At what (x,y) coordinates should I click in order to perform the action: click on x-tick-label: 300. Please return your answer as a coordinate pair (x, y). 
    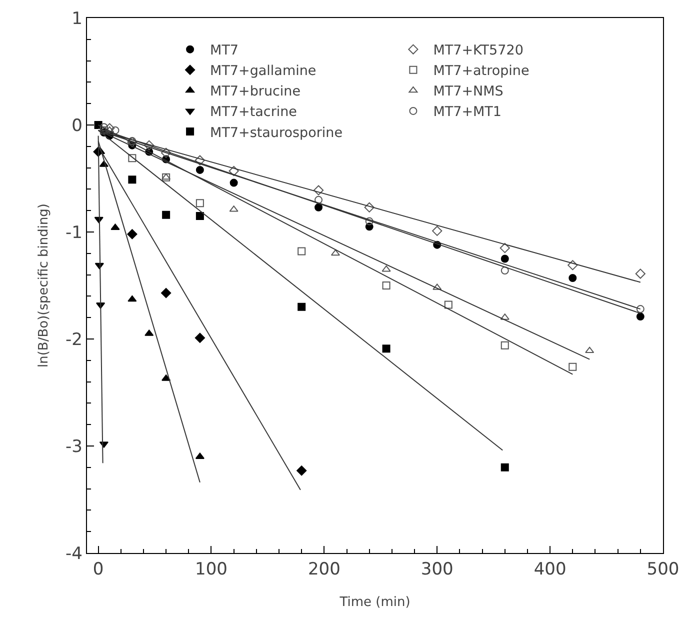
    Looking at the image, I should click on (437, 570).